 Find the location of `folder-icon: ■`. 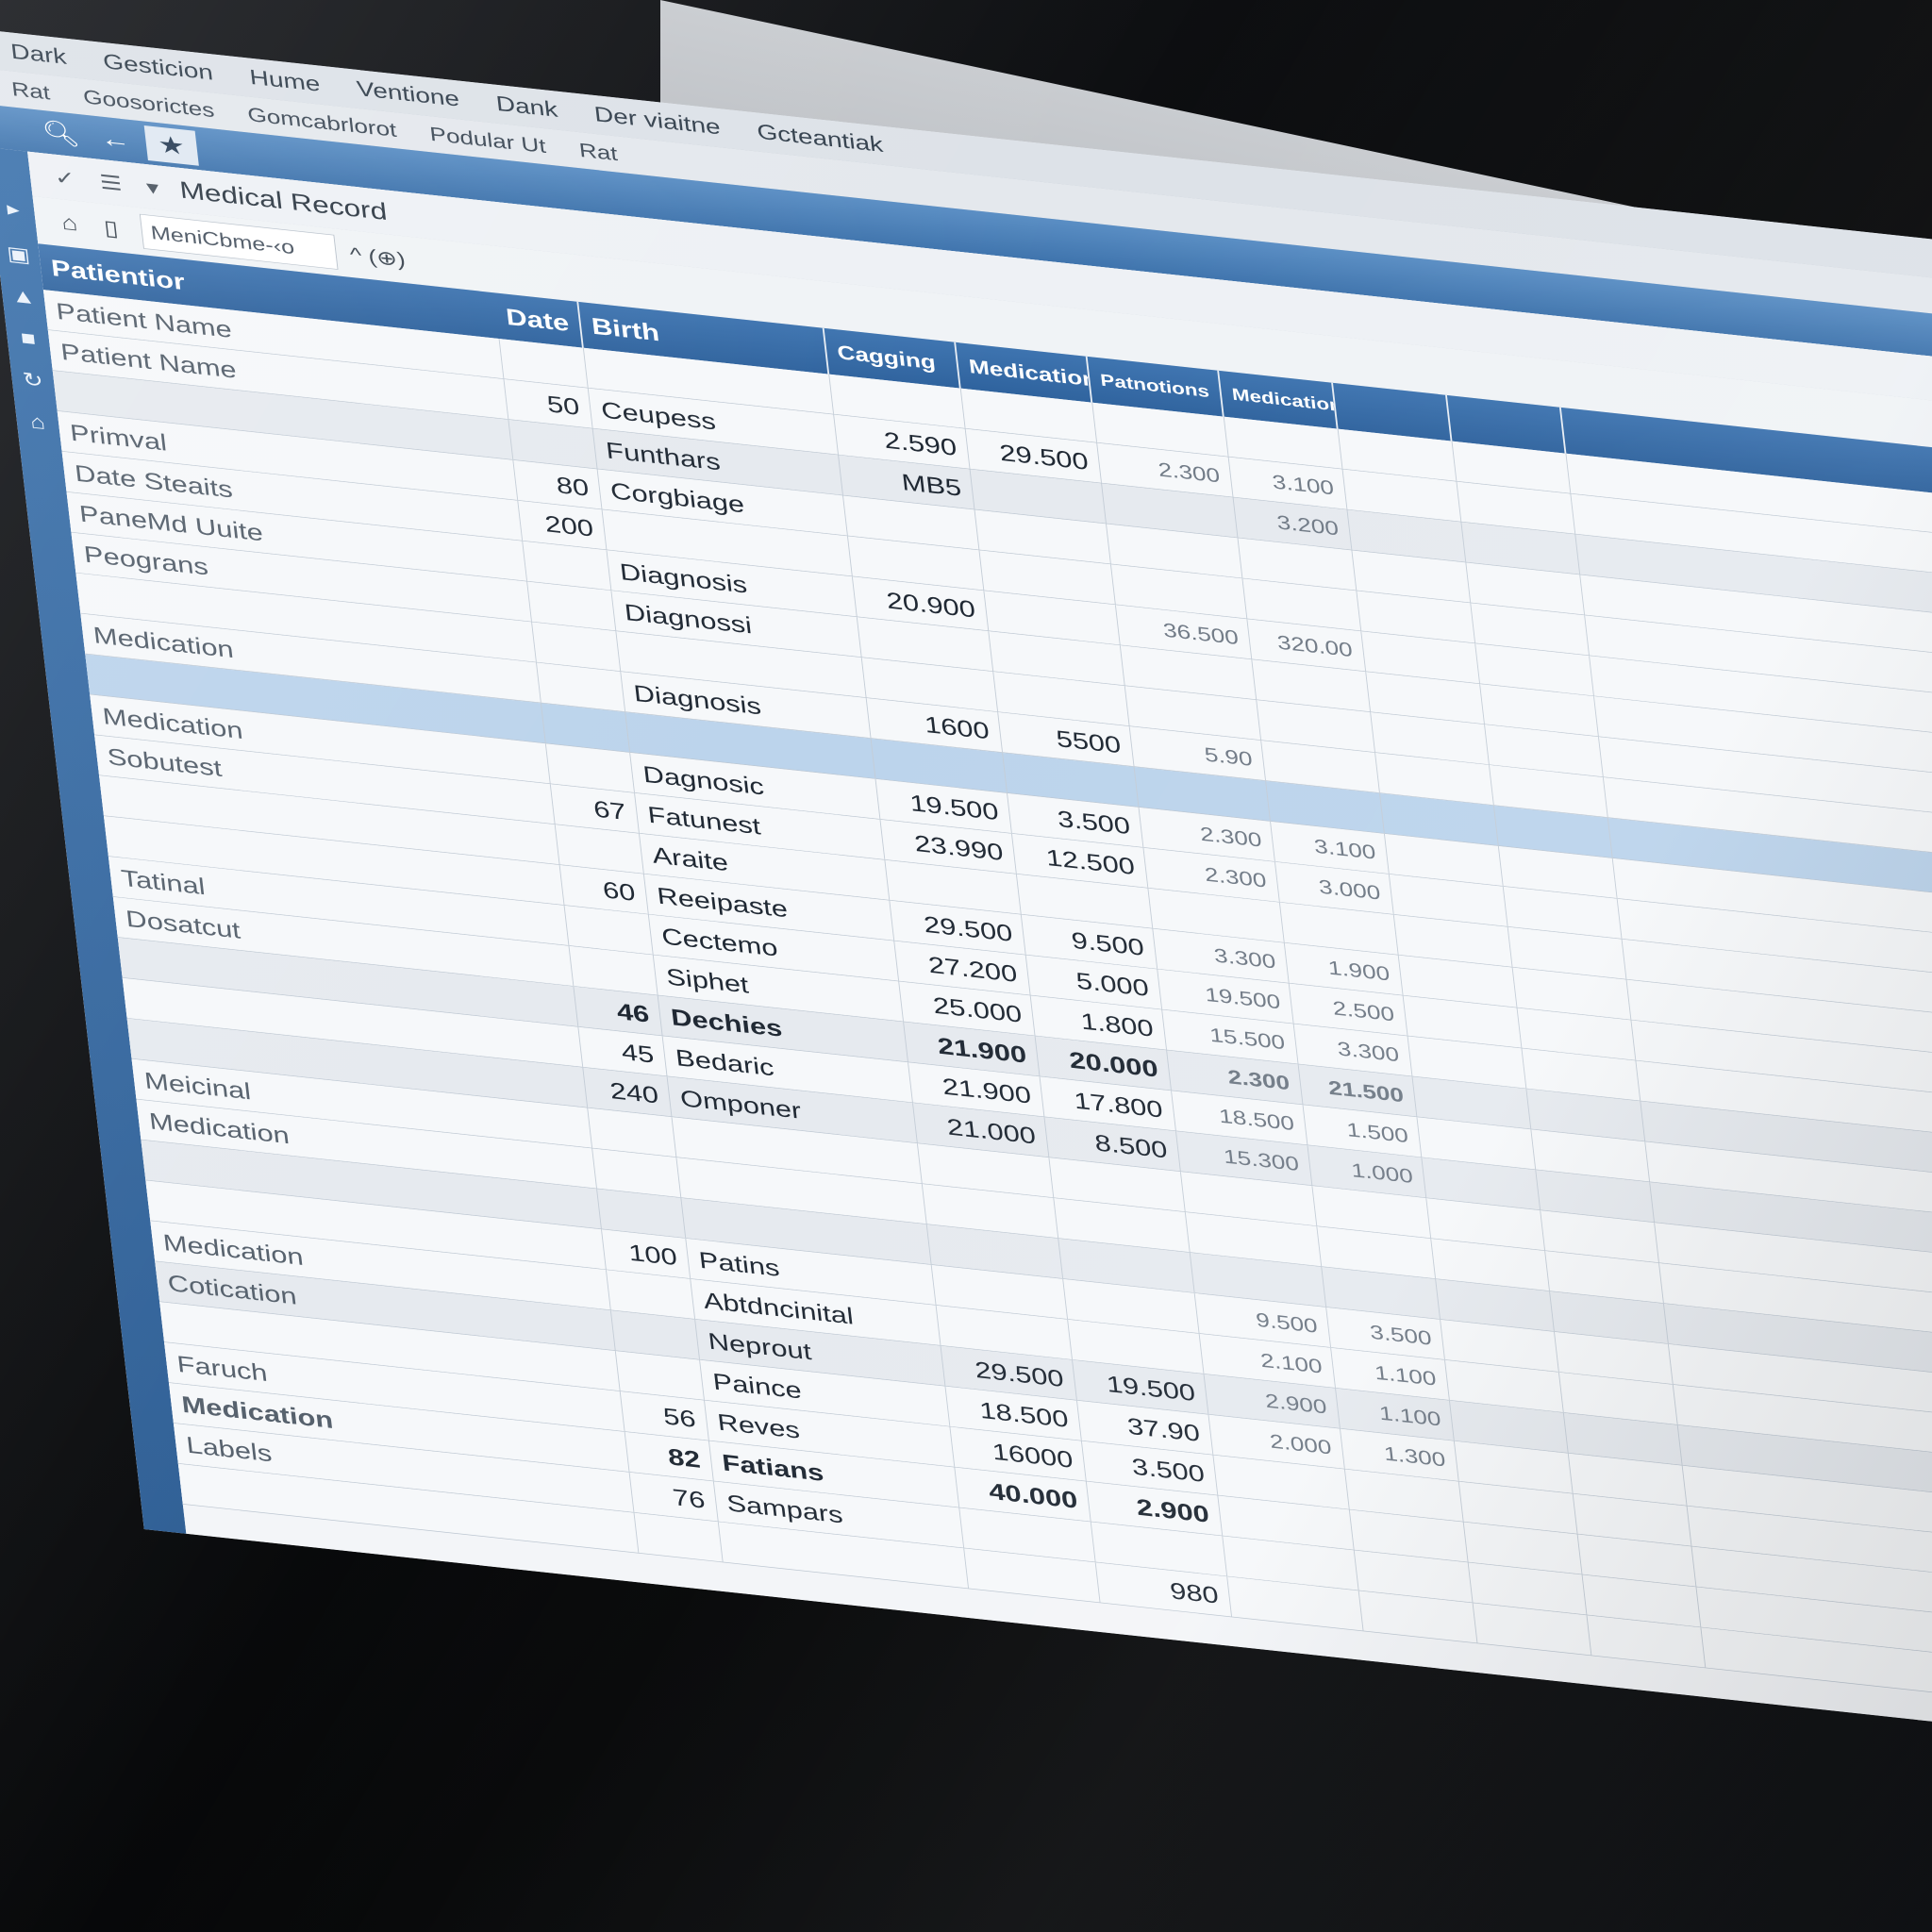

folder-icon: ■ is located at coordinates (28, 338).